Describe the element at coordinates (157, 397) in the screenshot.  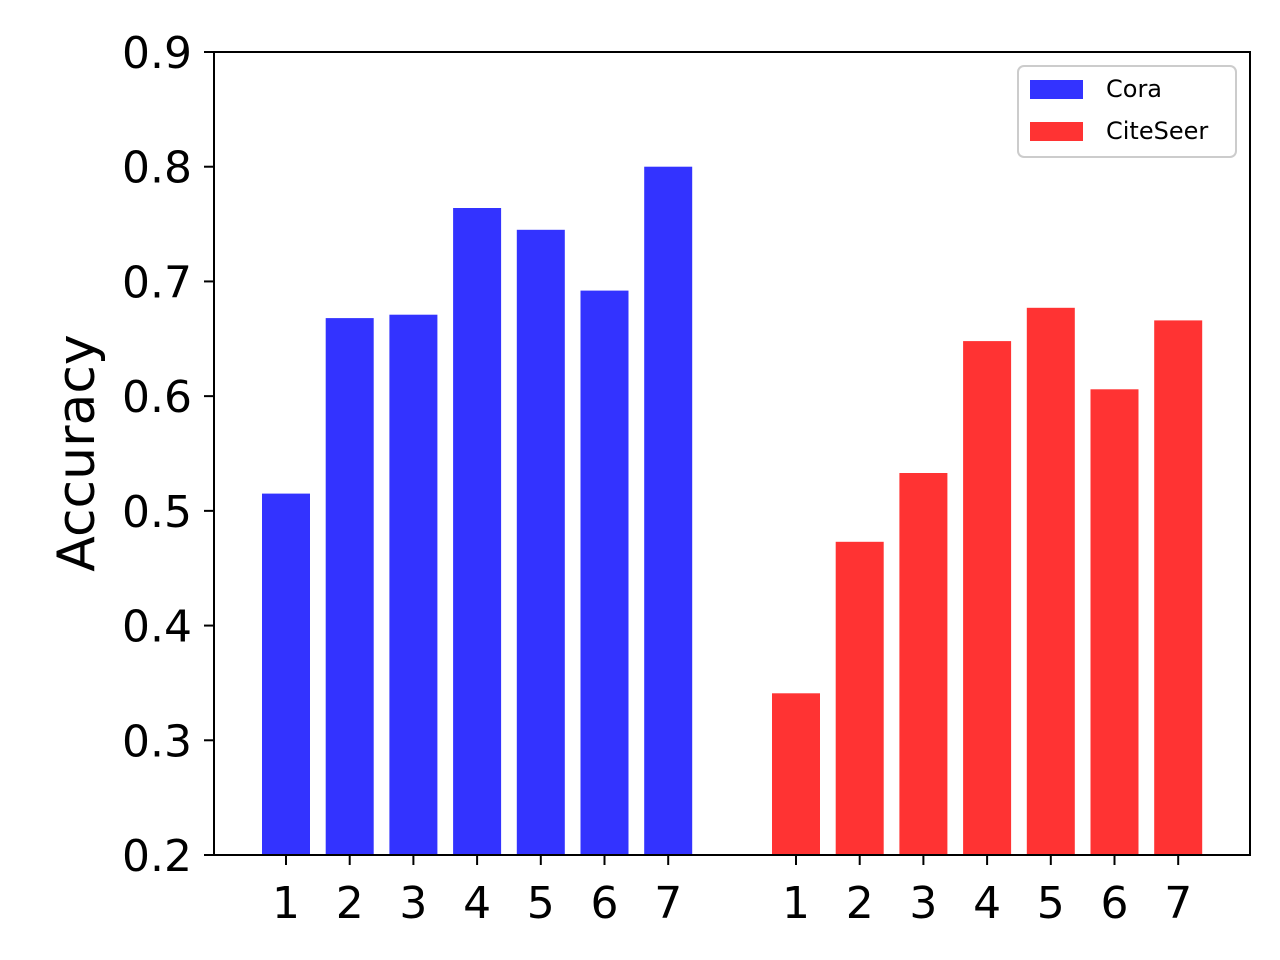
I see `y-tick-label: 0.6` at that location.